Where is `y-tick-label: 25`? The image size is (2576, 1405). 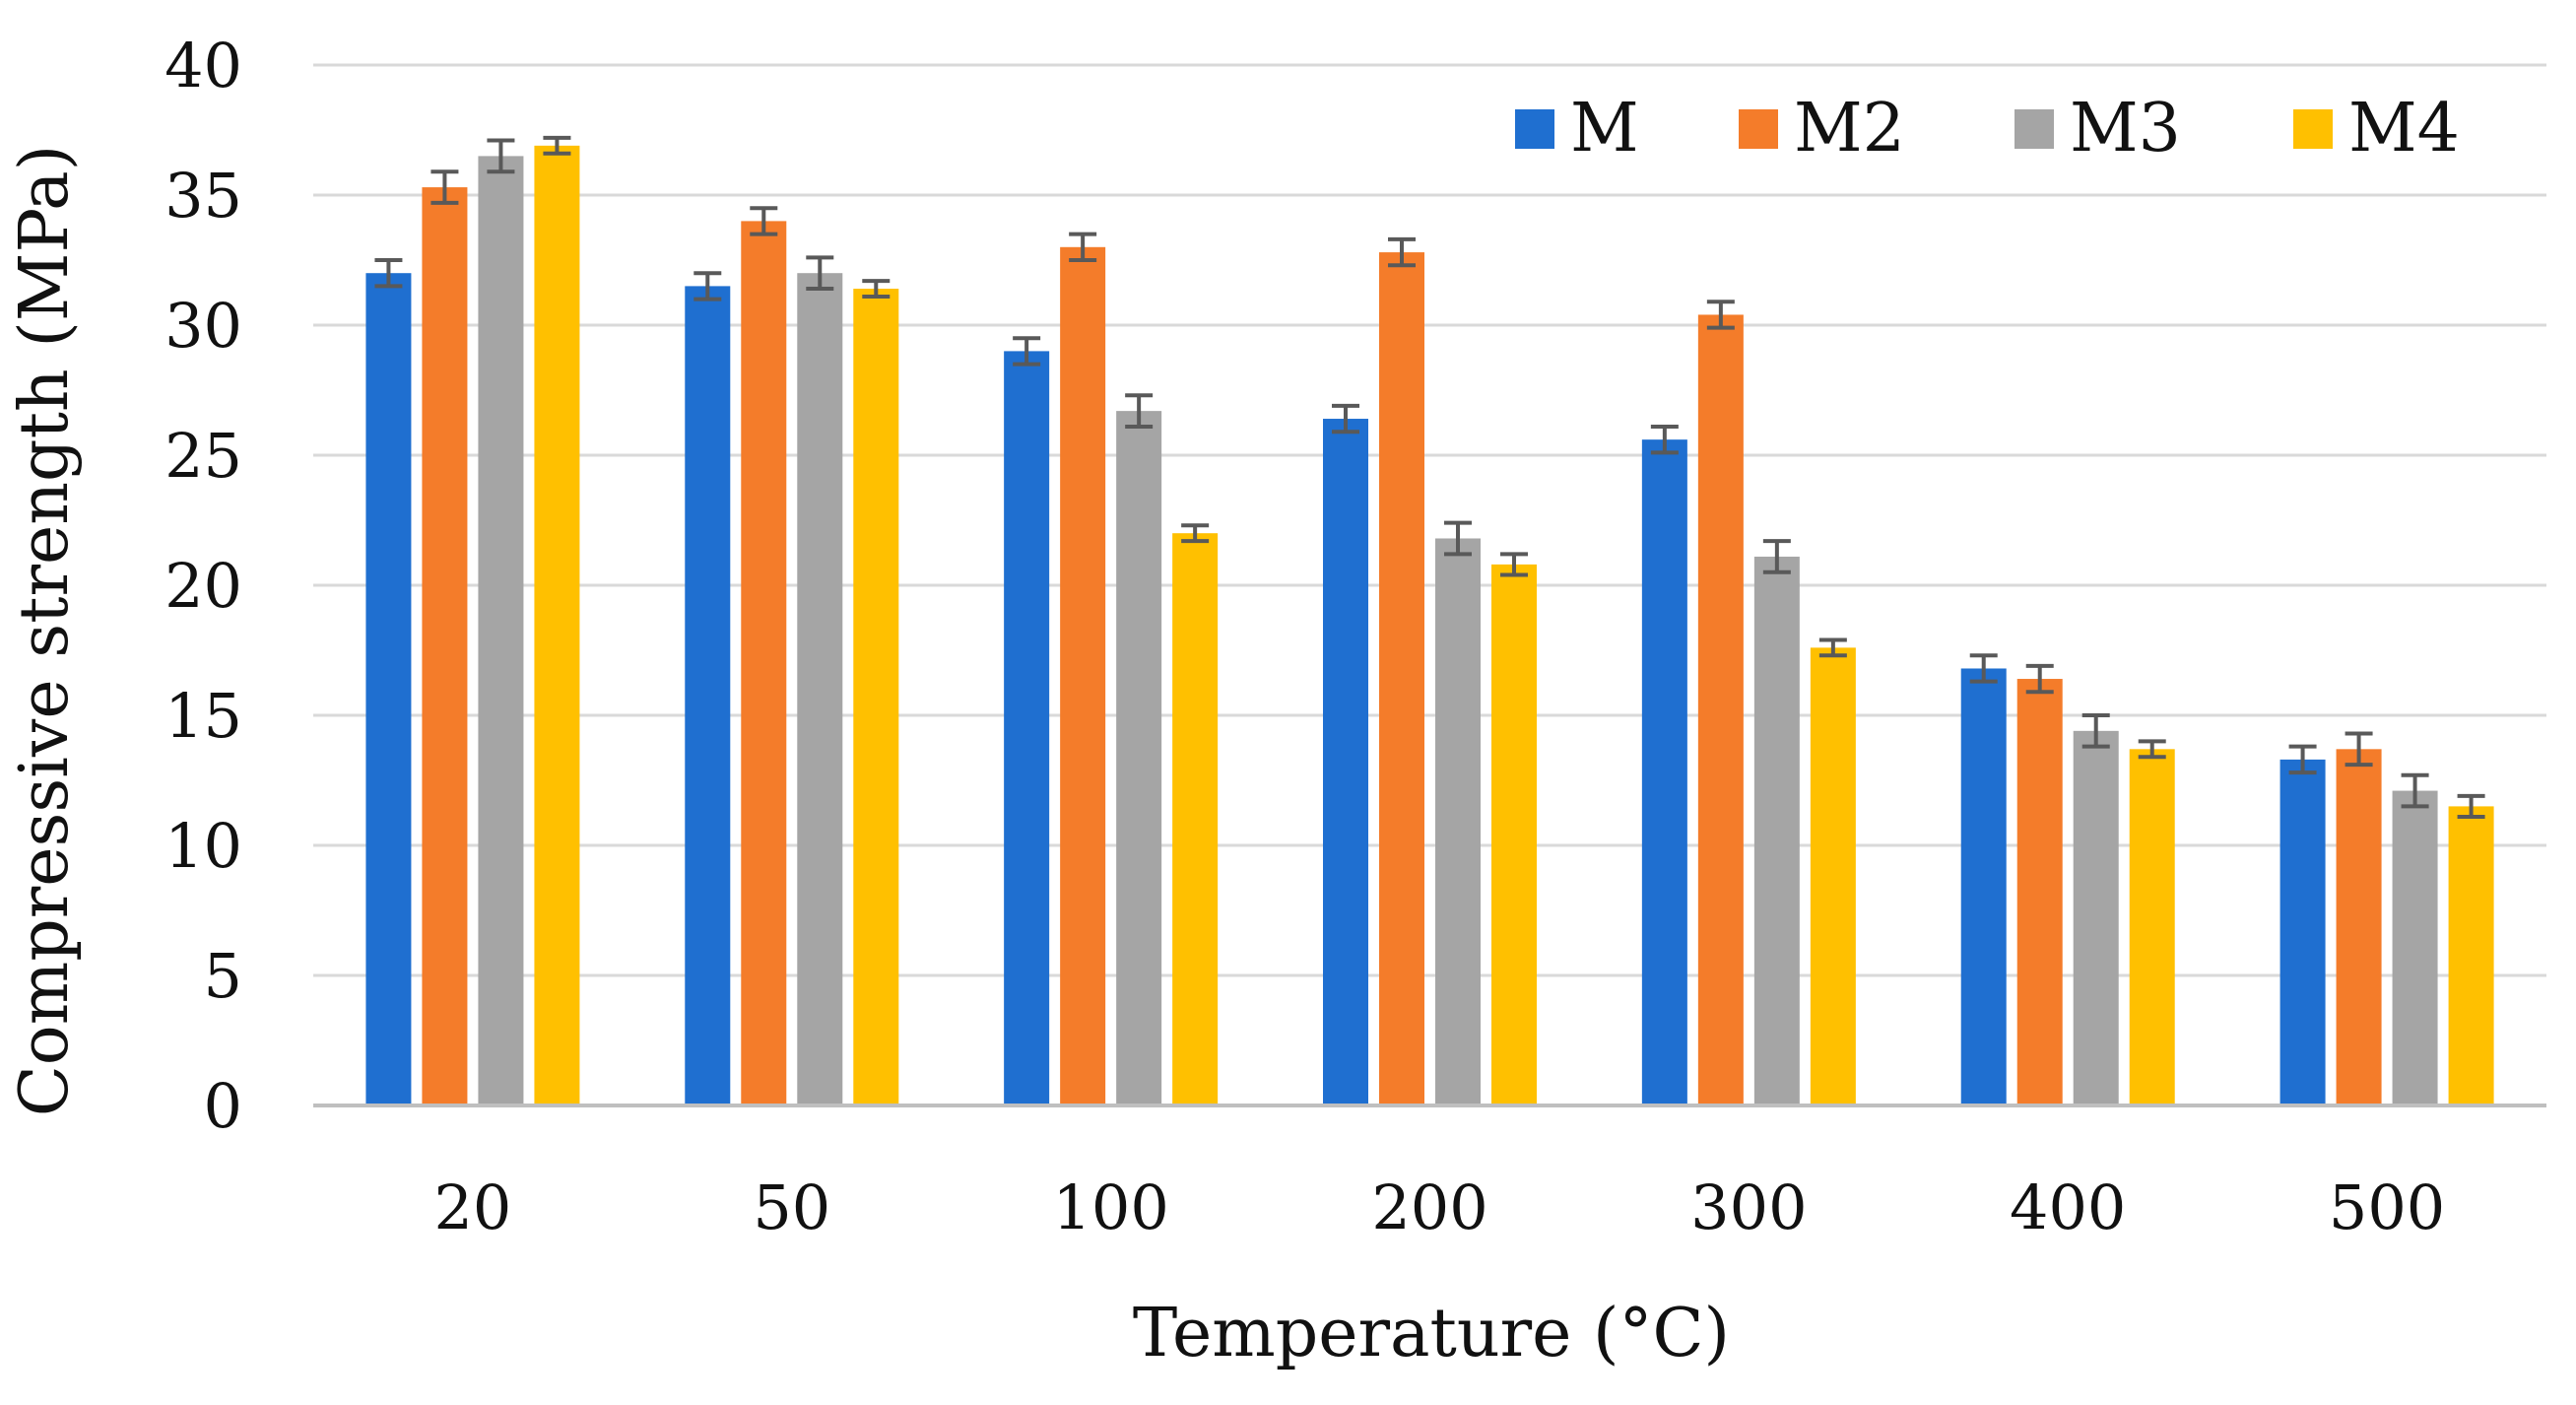 y-tick-label: 25 is located at coordinates (204, 456).